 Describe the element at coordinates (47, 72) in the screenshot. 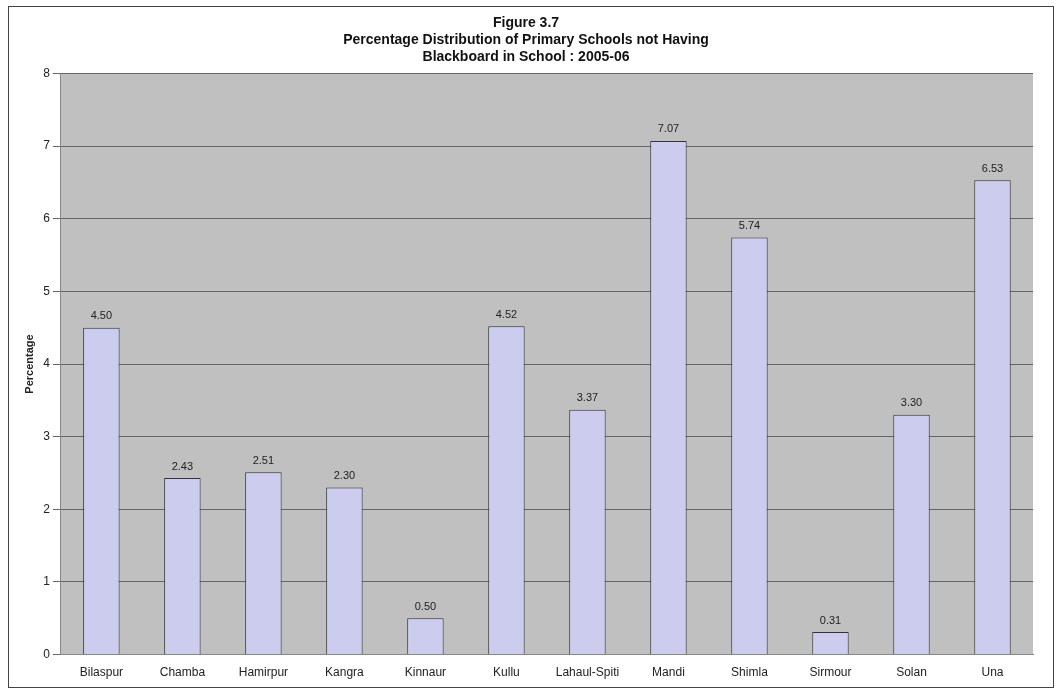

I see `y-tick-label: 8` at that location.